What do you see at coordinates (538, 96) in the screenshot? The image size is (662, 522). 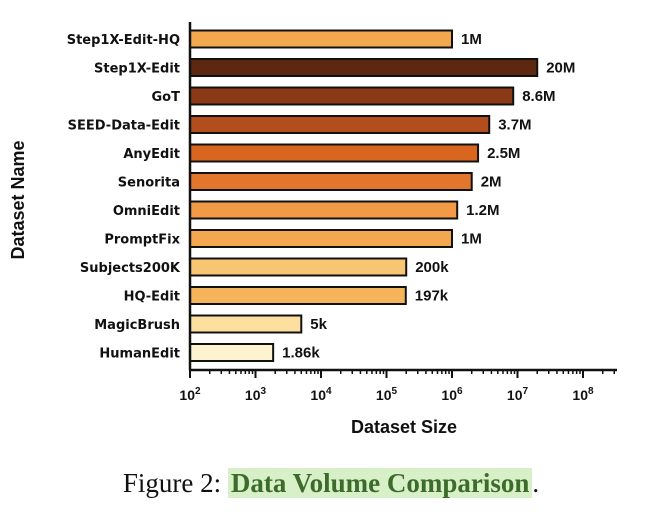 I see `value-label: 8.6M` at bounding box center [538, 96].